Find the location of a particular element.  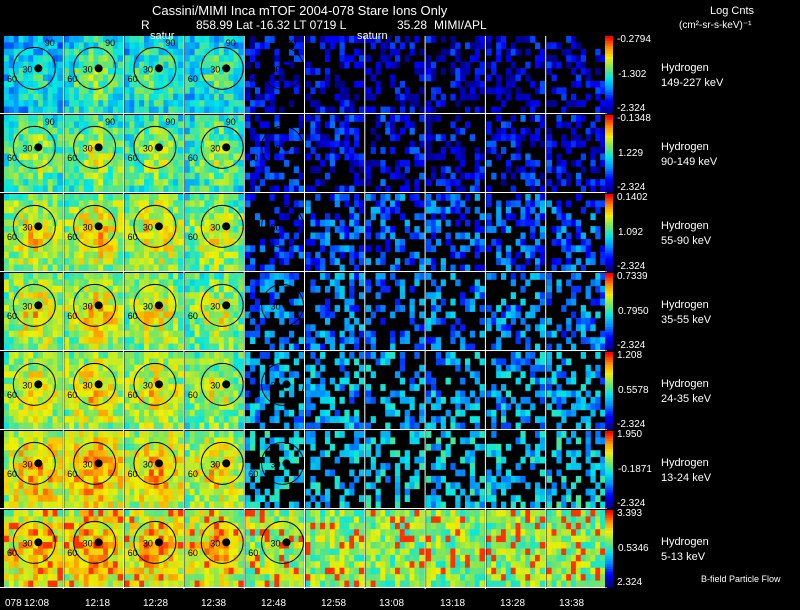

channel-energy: 55-90 keV is located at coordinates (686, 241).